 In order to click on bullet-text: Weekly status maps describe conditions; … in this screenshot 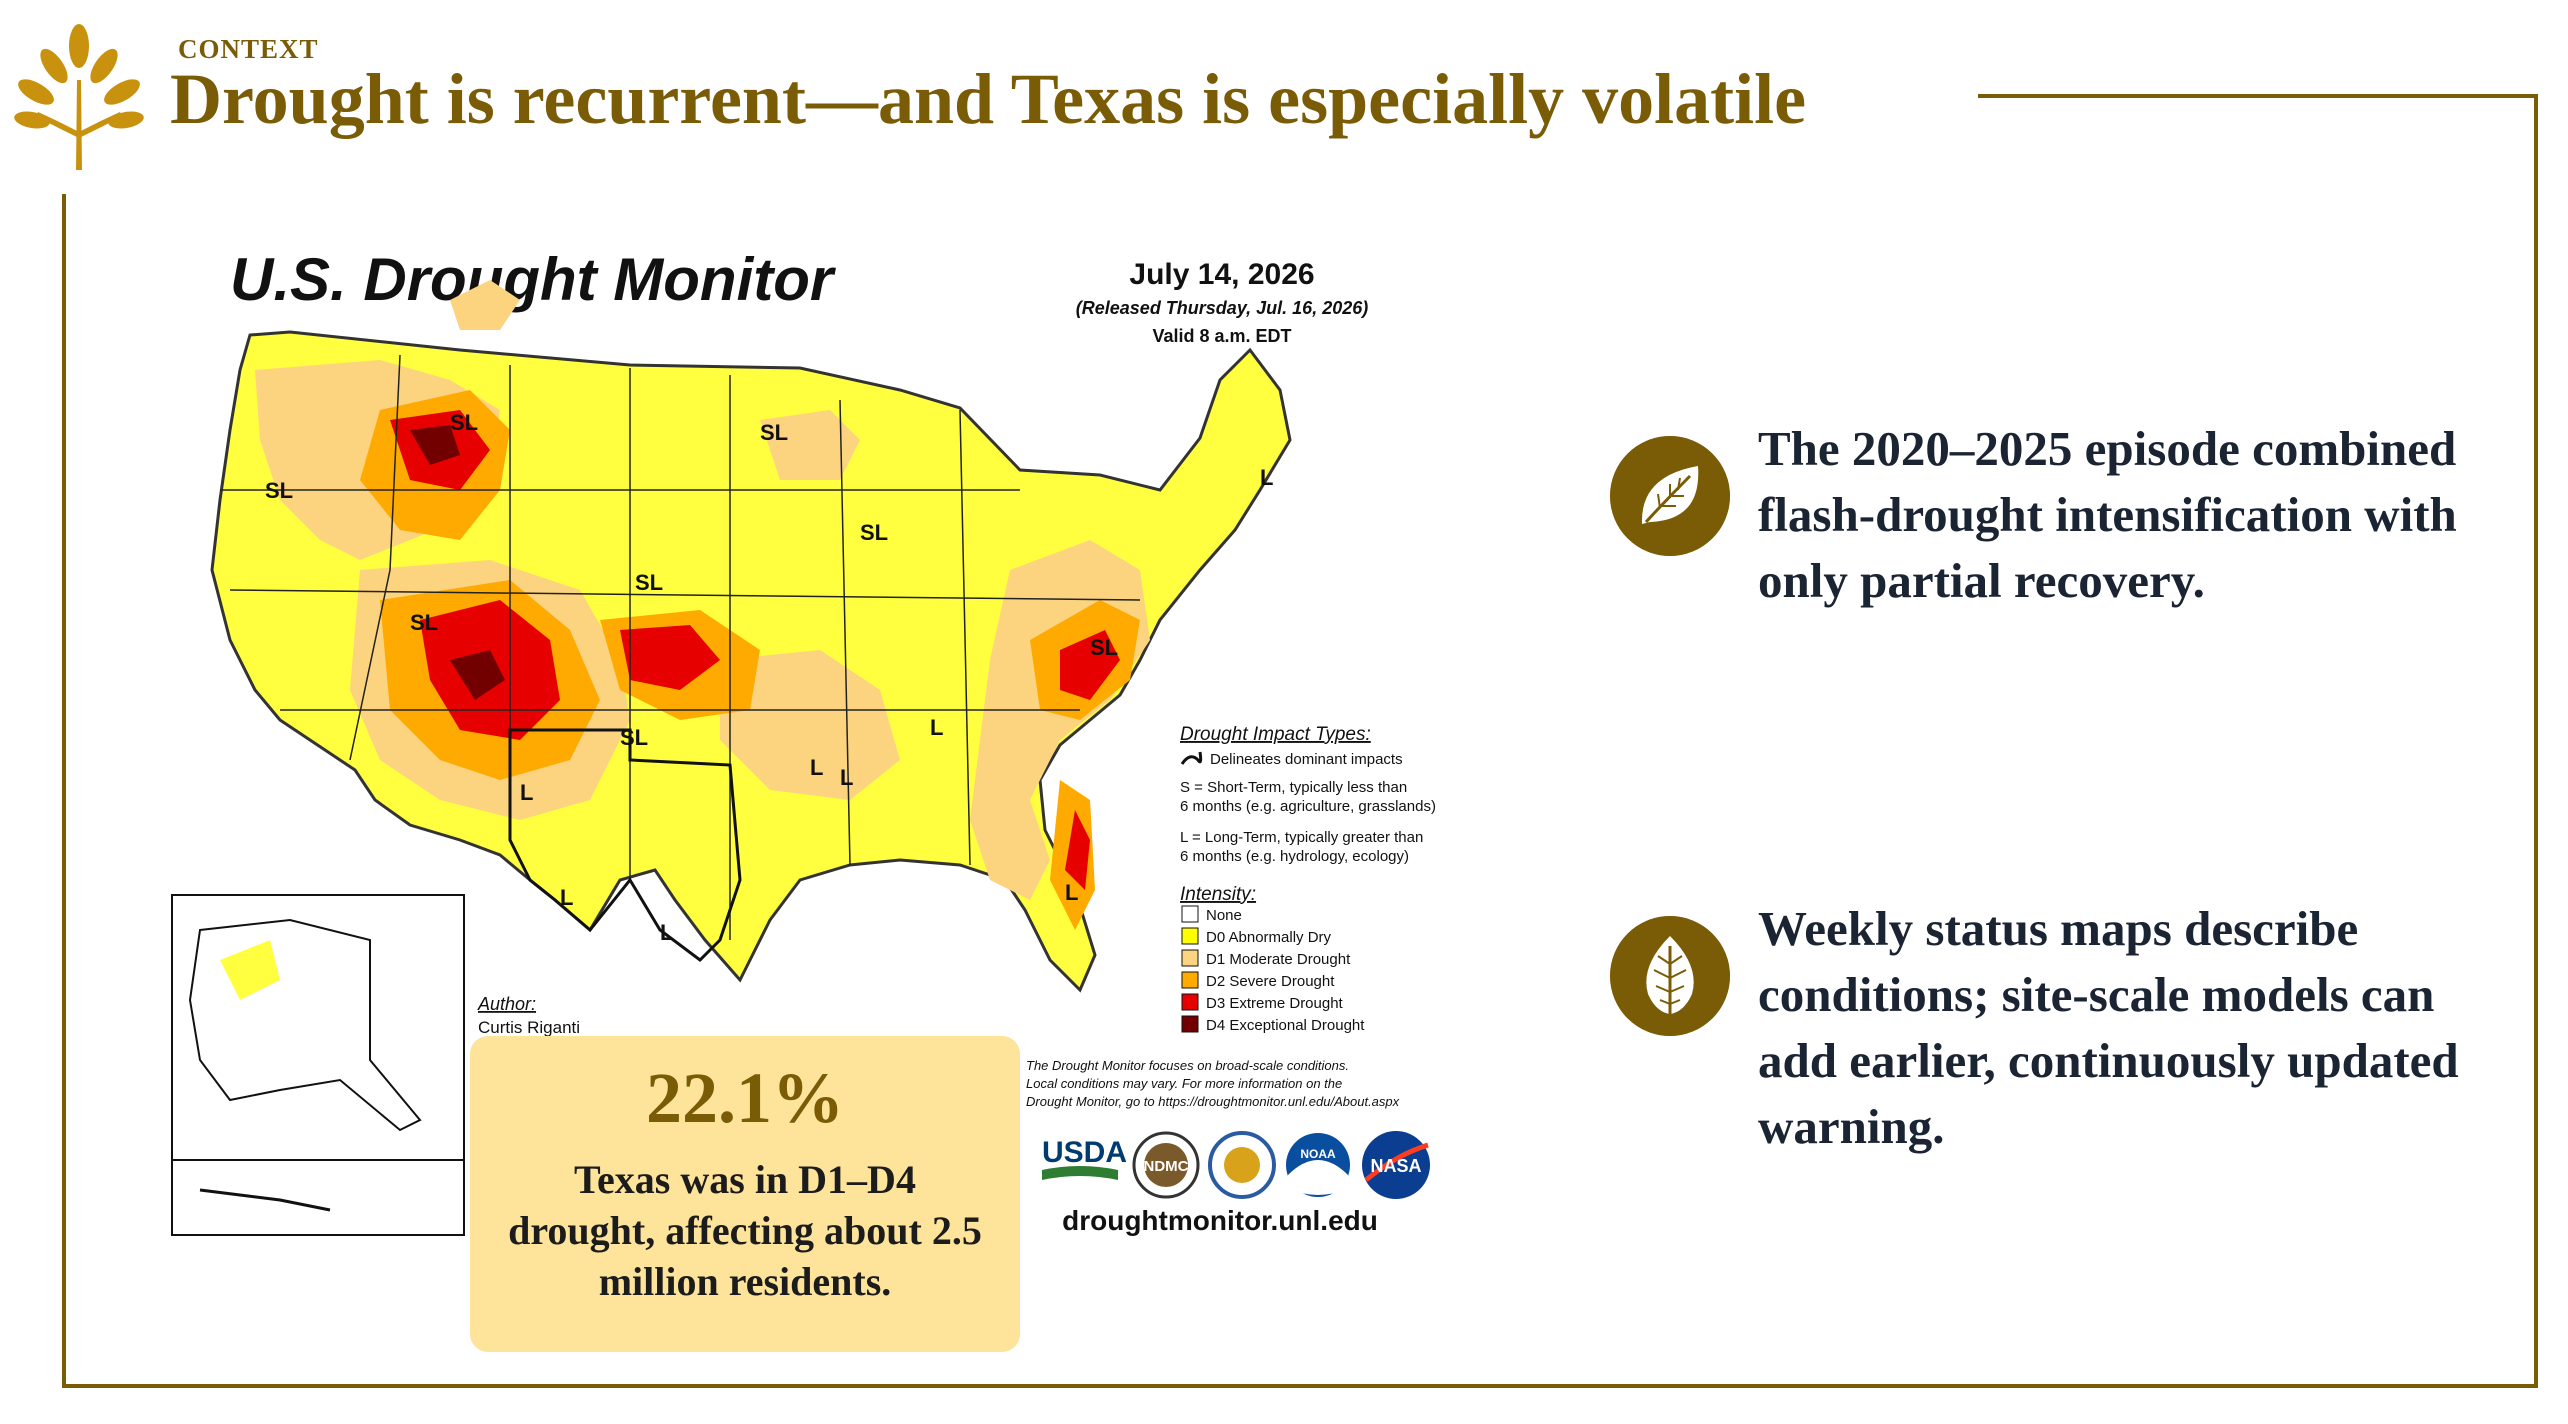, I will do `click(2108, 1027)`.